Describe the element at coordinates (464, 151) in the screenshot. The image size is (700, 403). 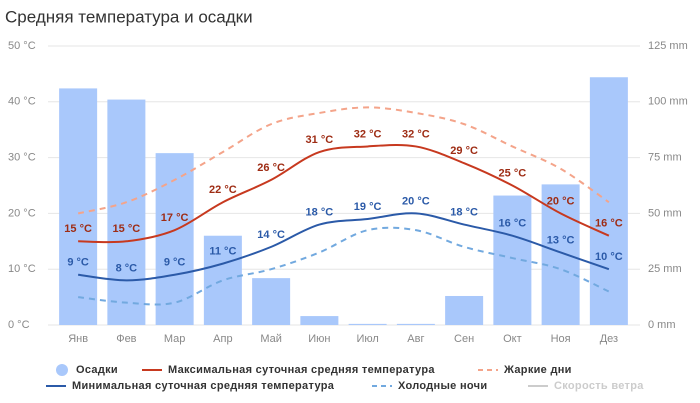
I see `data-label: 29 °C` at that location.